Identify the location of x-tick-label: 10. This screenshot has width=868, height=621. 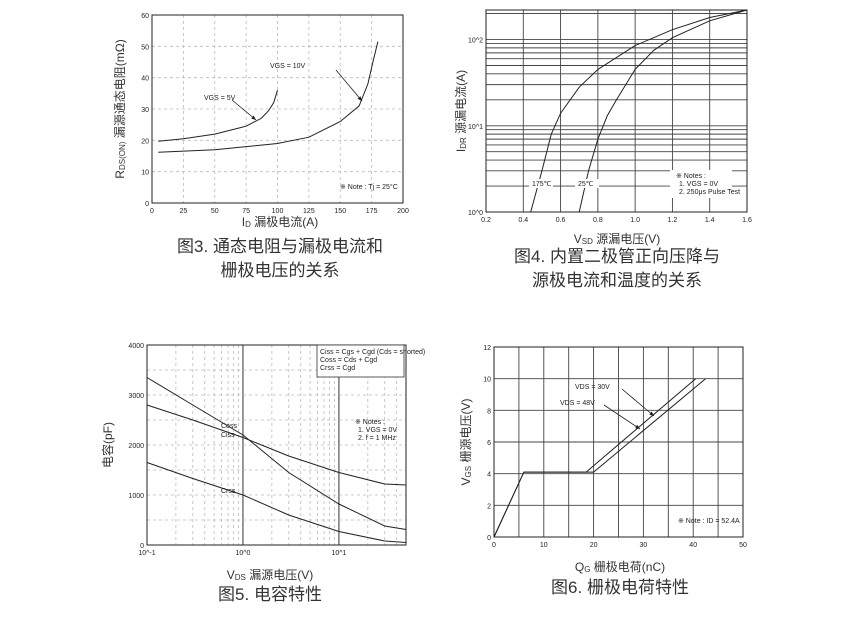
(544, 545).